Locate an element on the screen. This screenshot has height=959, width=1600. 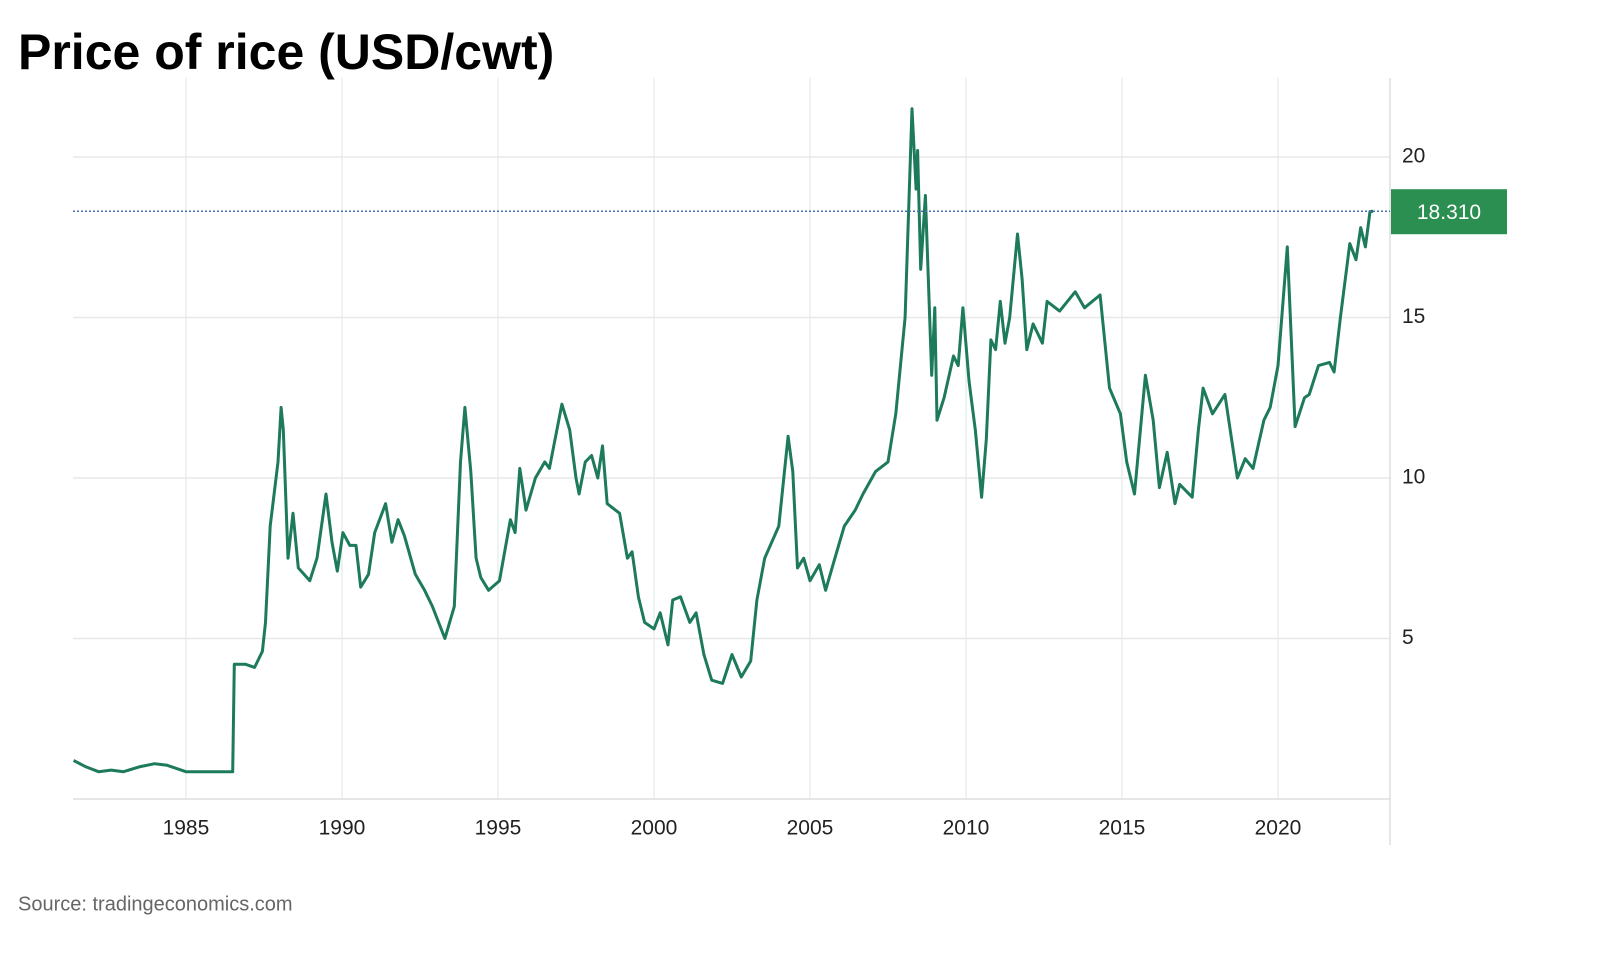
x-tick-label: 1985 is located at coordinates (186, 828).